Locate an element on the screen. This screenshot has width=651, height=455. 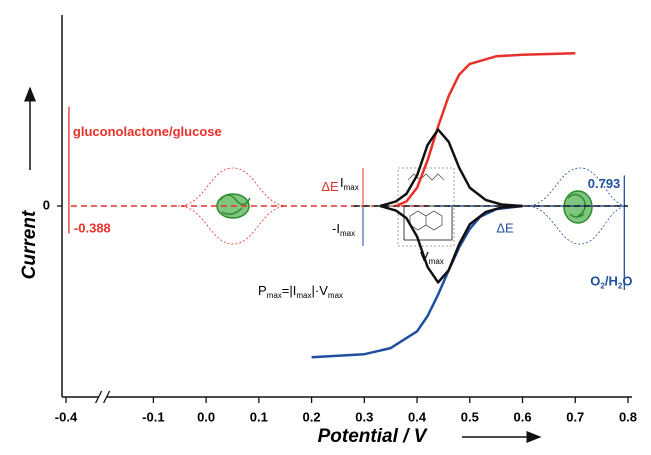
x-tick-label: 0.1 is located at coordinates (259, 416).